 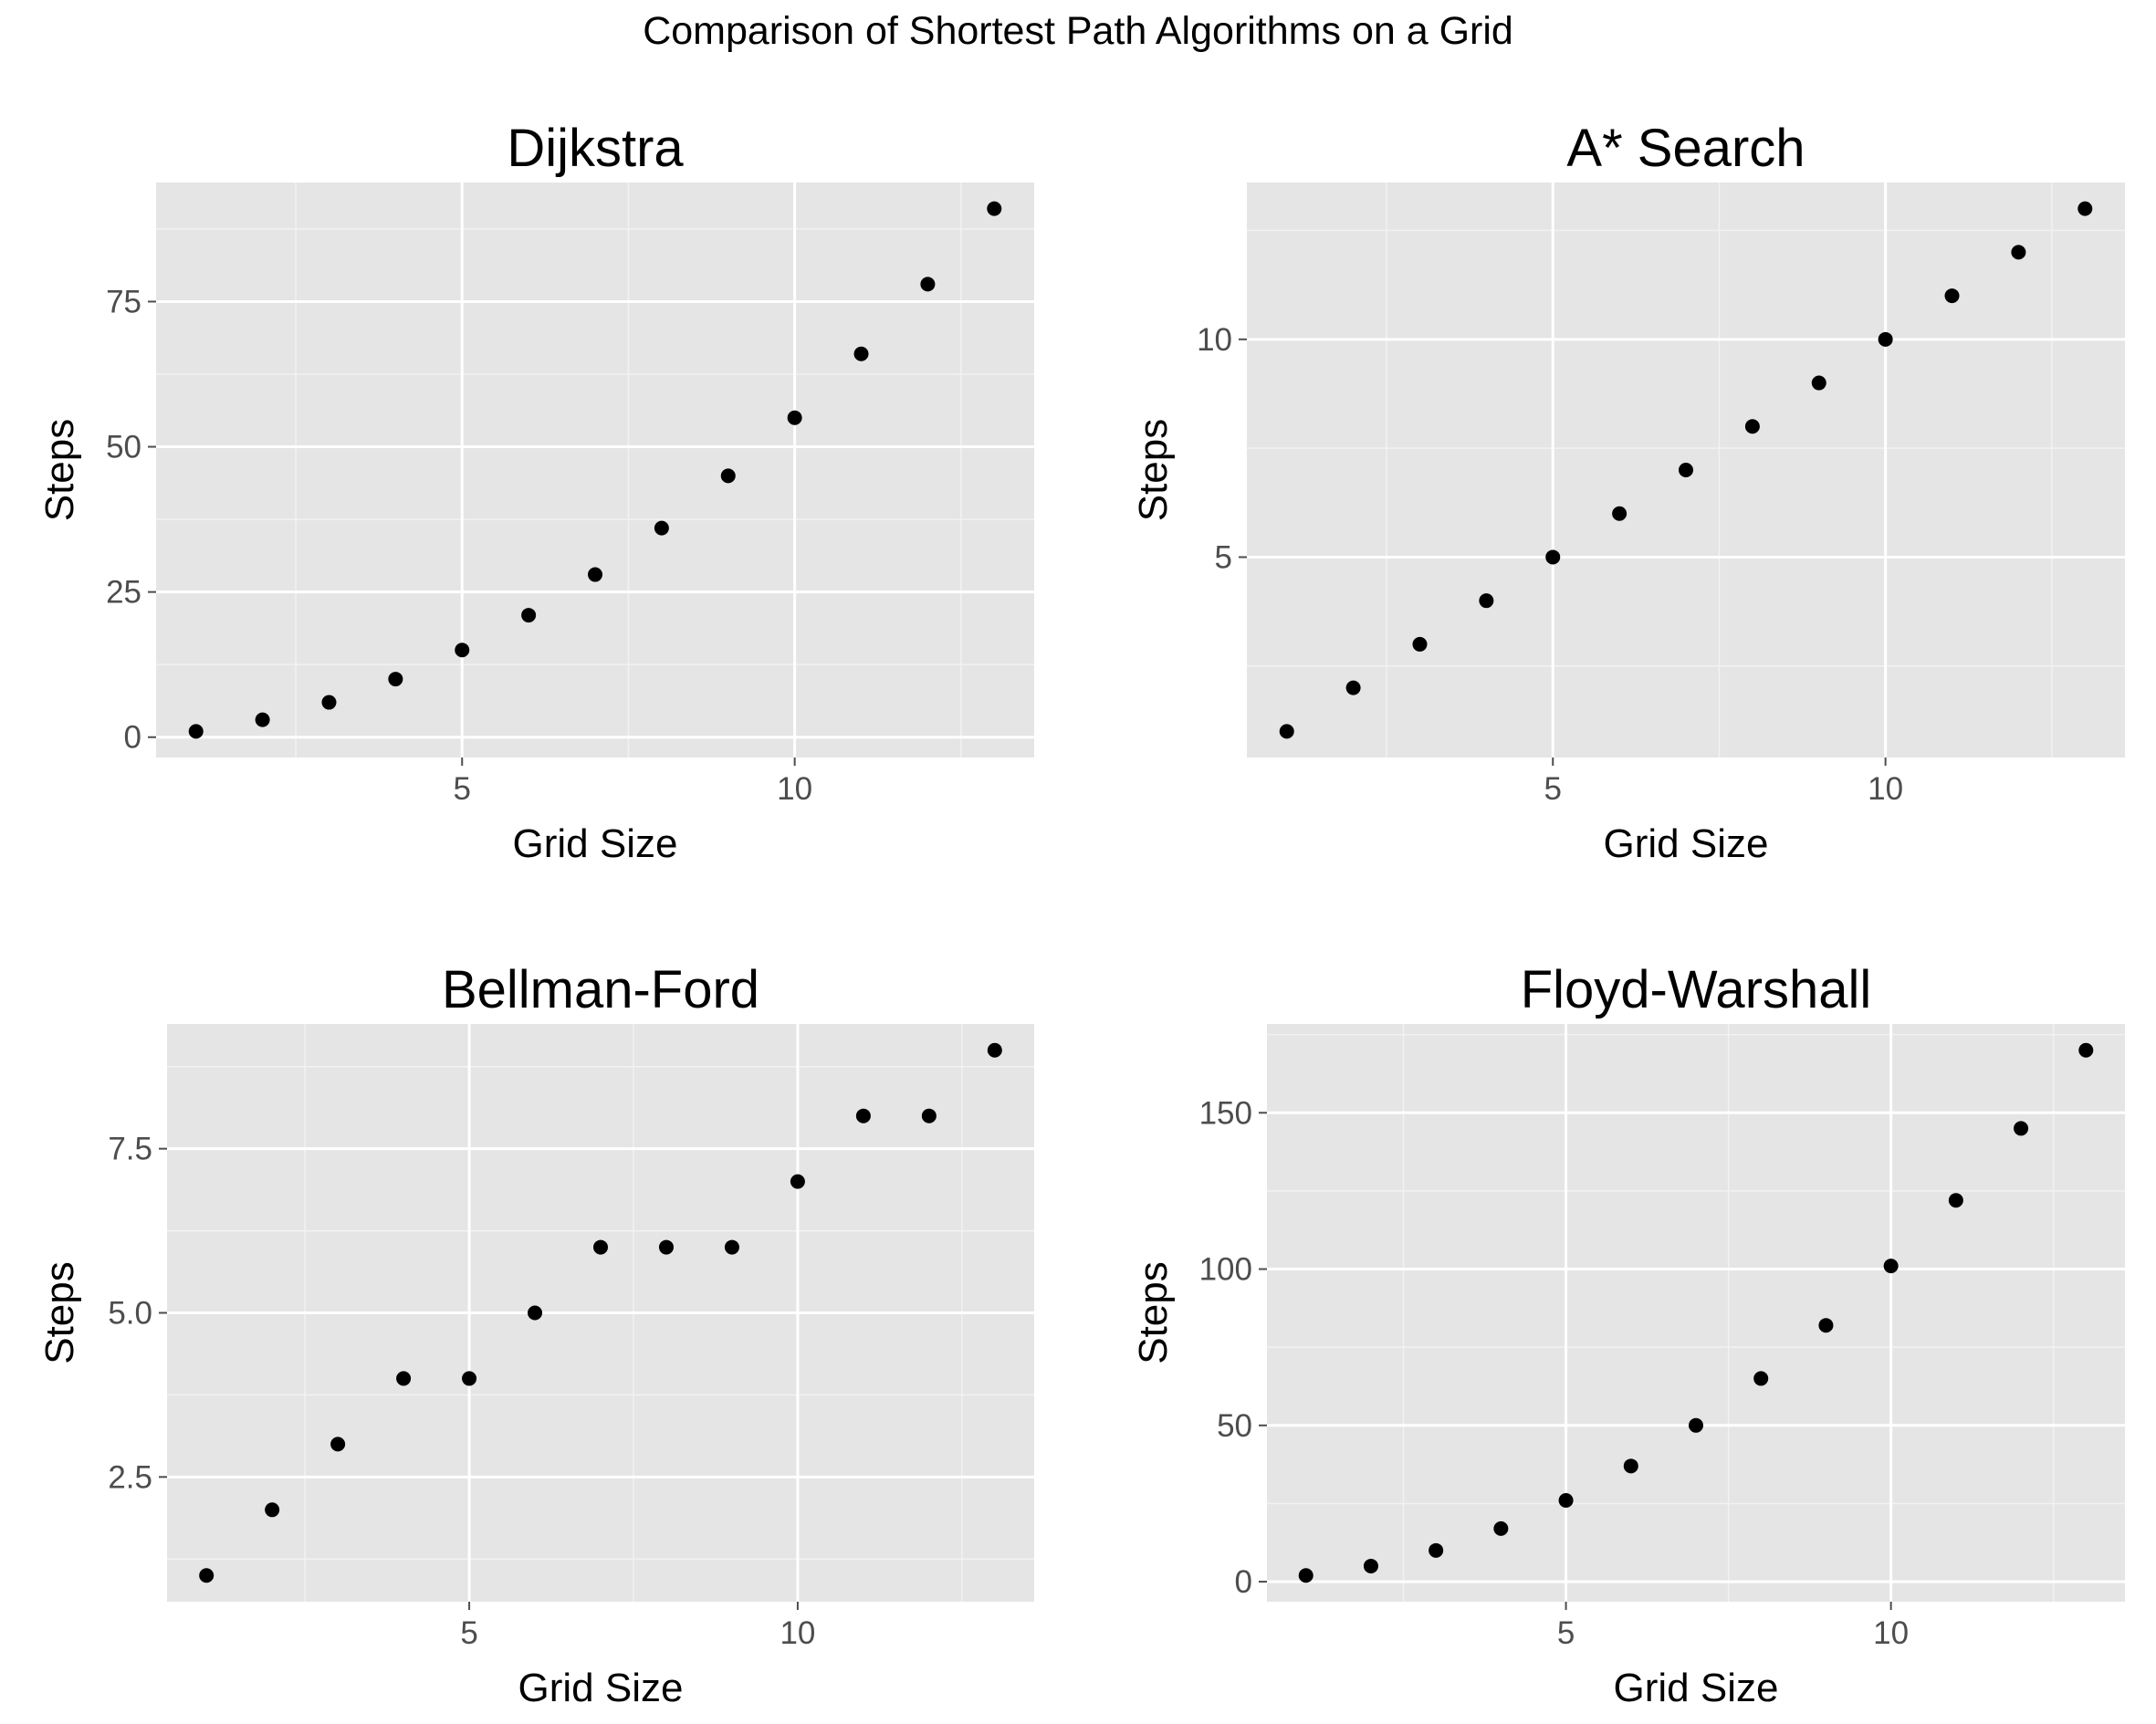 I want to click on y-tick-label: 25, so click(x=124, y=593).